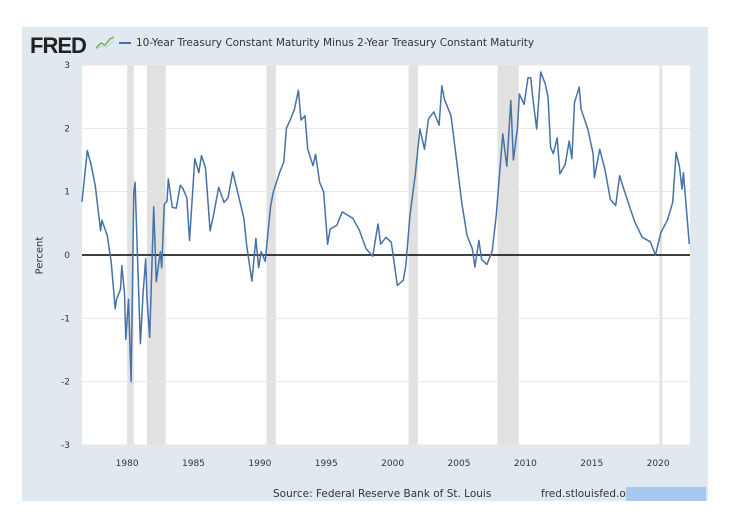 The width and height of the screenshot is (730, 514). I want to click on footer-bar, so click(666, 494).